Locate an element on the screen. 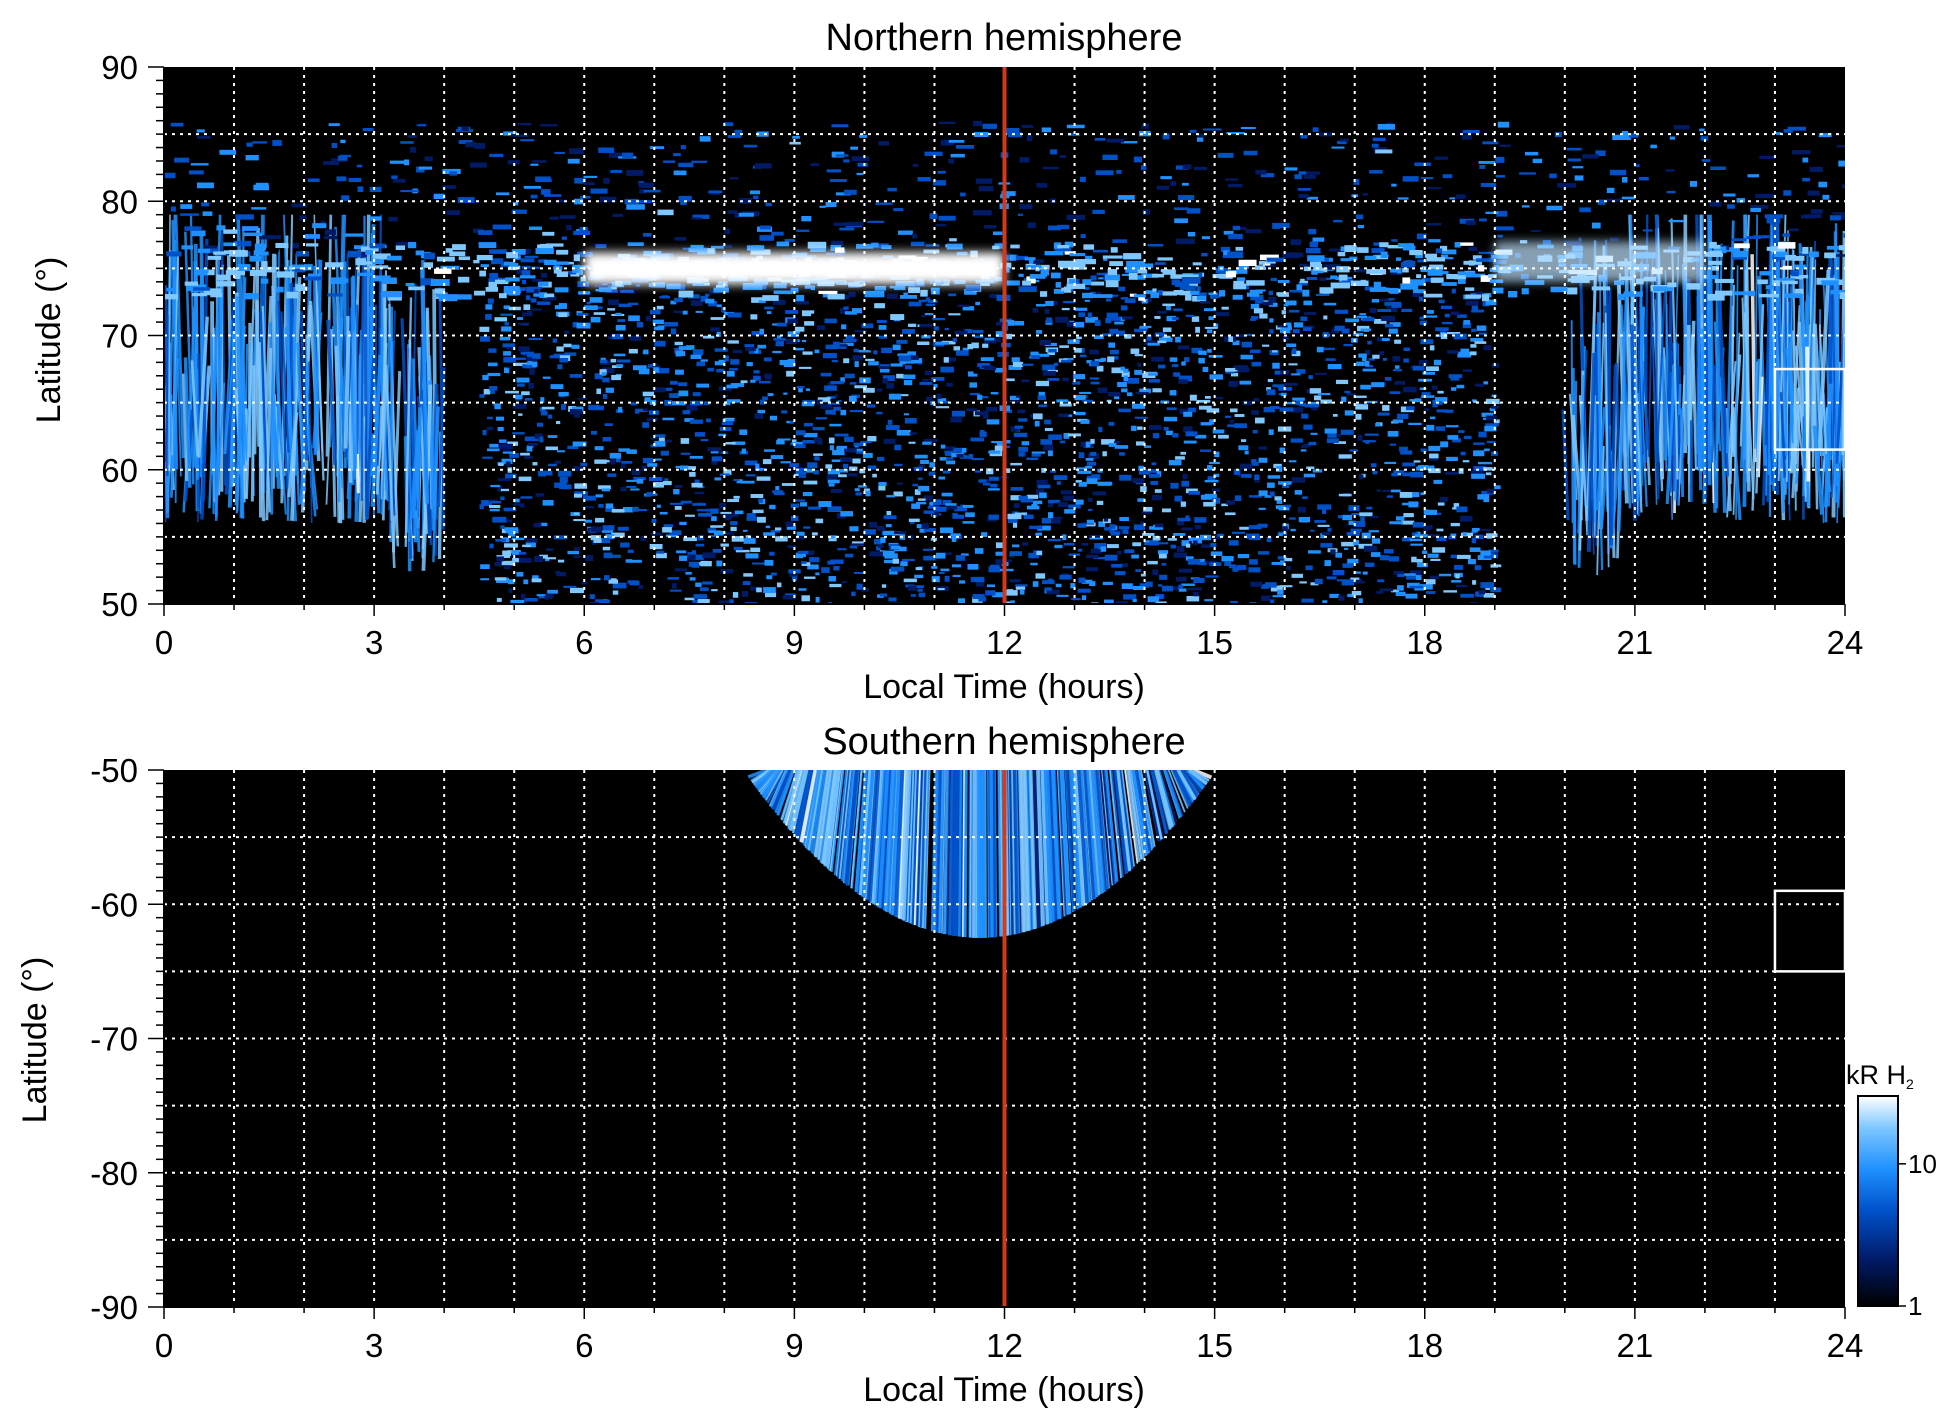 The width and height of the screenshot is (1950, 1423). x-tick-label: 0 is located at coordinates (164, 642).